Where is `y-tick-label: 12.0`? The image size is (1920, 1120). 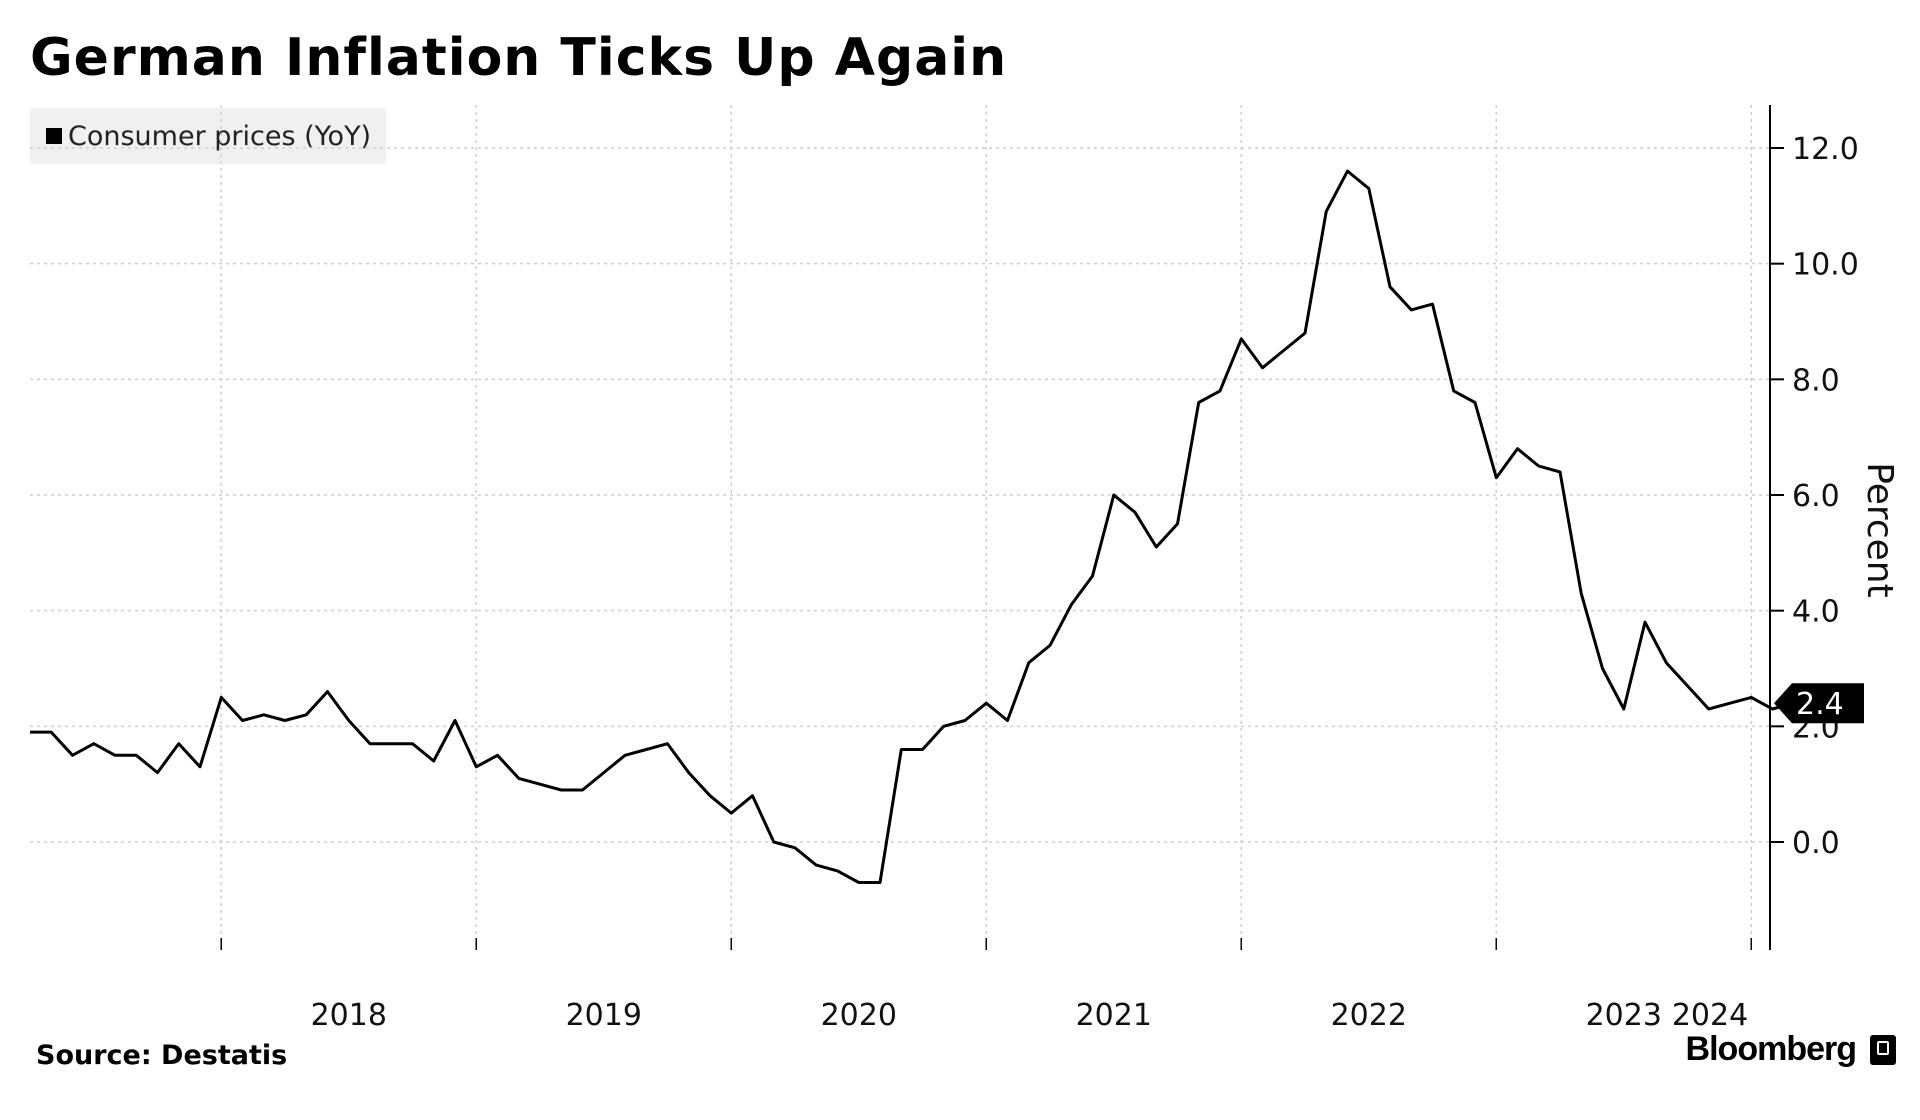
y-tick-label: 12.0 is located at coordinates (1825, 149).